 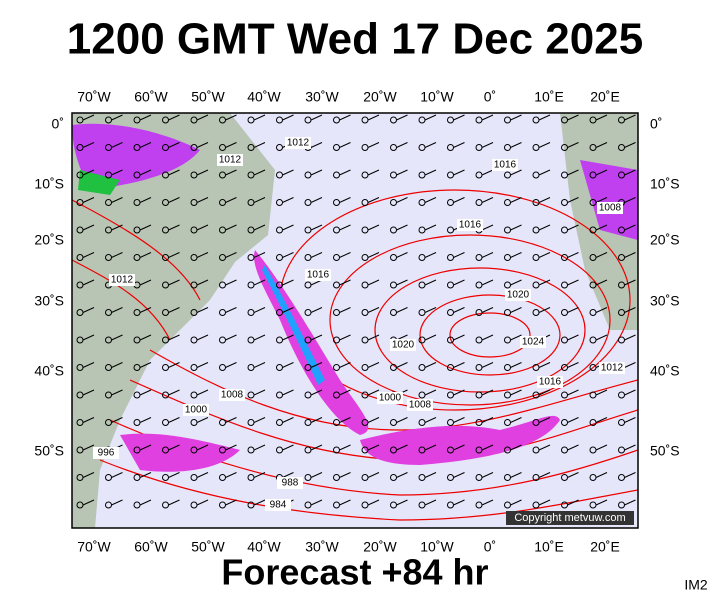 I want to click on lat-label-left: 30˚S, so click(x=49, y=301).